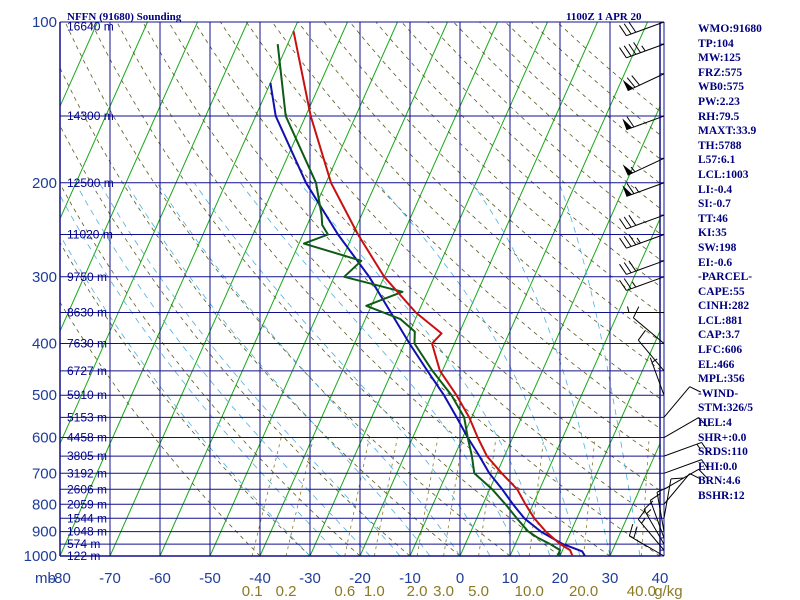 Image resolution: width=800 pixels, height=600 pixels. What do you see at coordinates (124, 17) in the screenshot?
I see `chart-title: NFFN (91680) Sounding` at bounding box center [124, 17].